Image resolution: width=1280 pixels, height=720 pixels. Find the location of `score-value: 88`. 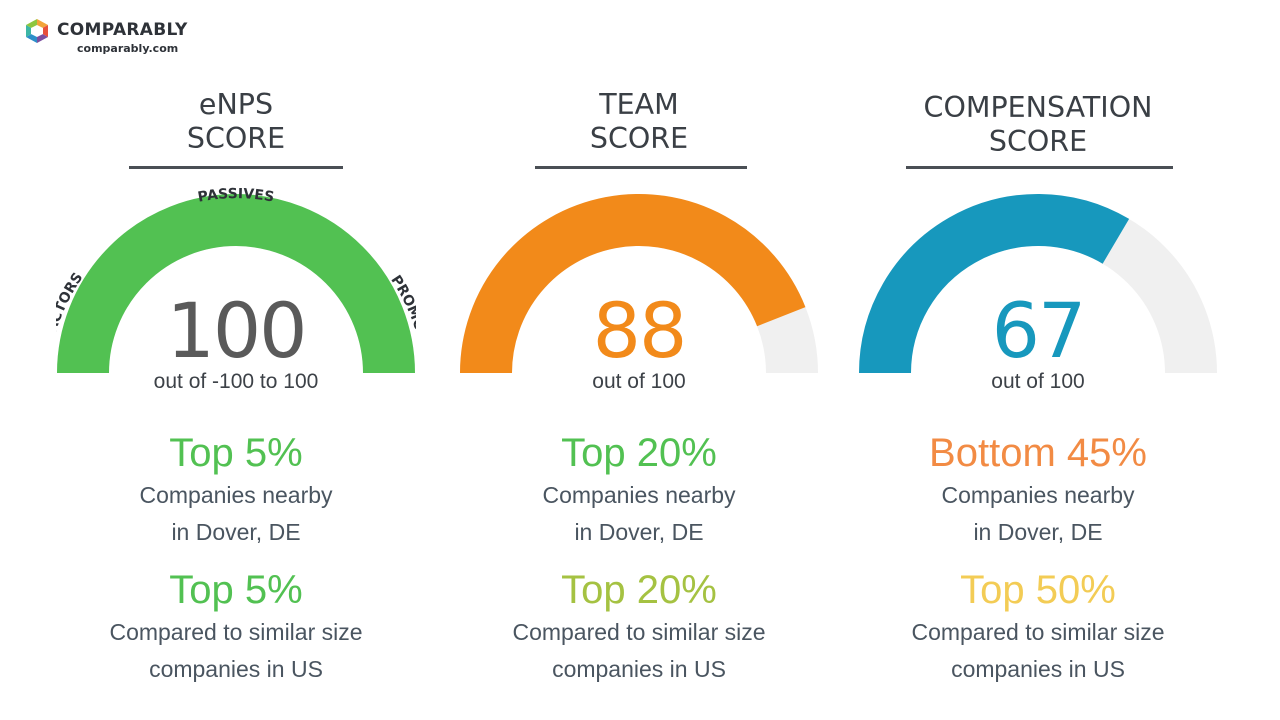

score-value: 88 is located at coordinates (640, 330).